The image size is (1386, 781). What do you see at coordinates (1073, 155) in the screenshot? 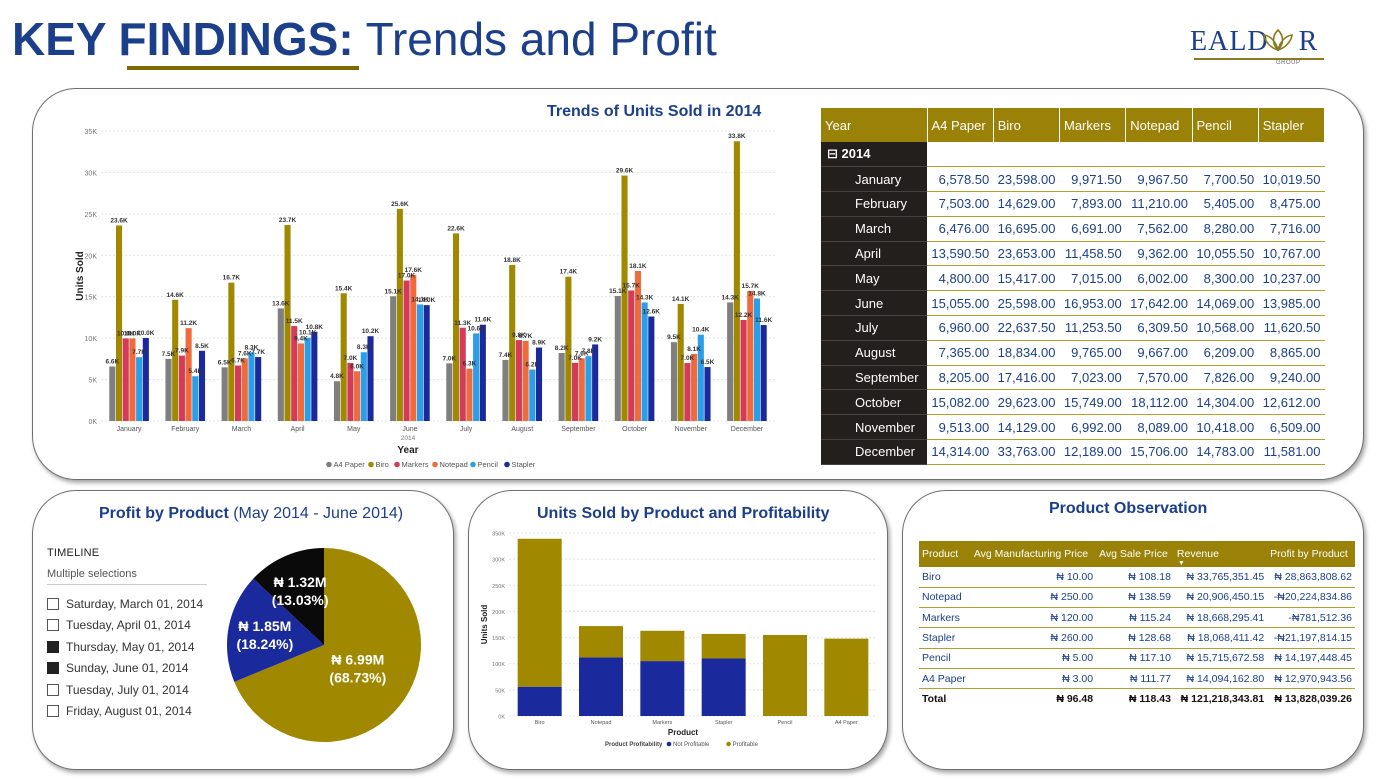
I see `pivot-year-row: ⊟ 2014` at bounding box center [1073, 155].